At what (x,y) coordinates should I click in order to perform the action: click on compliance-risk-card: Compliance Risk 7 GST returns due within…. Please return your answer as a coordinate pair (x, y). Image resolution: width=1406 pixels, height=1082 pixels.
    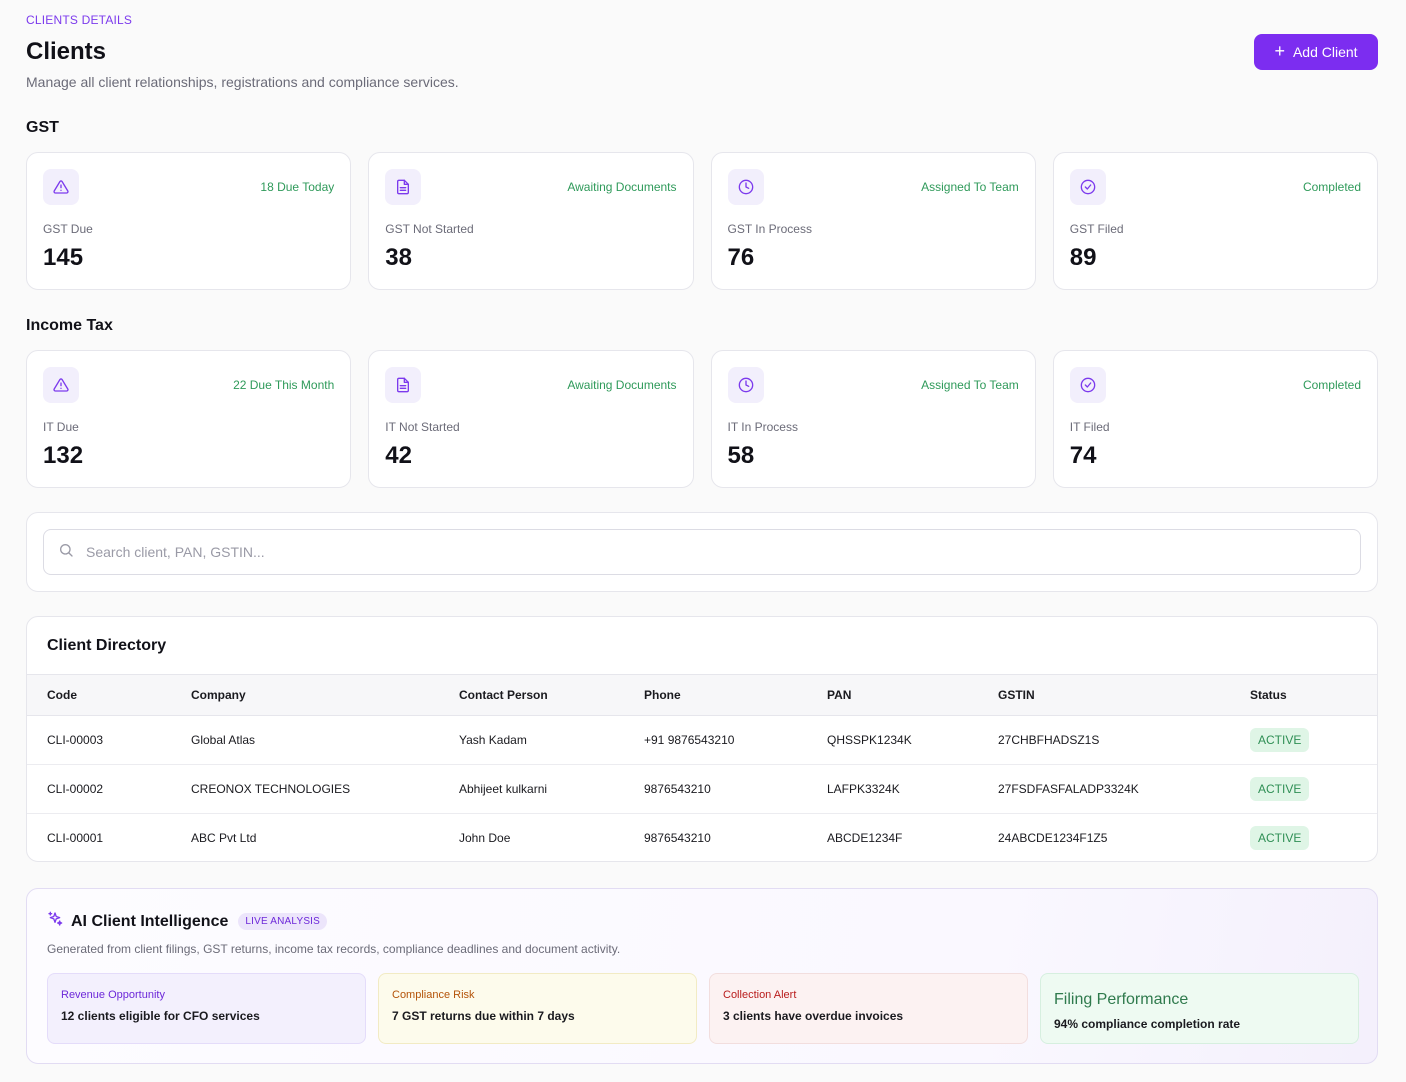
    Looking at the image, I should click on (537, 1008).